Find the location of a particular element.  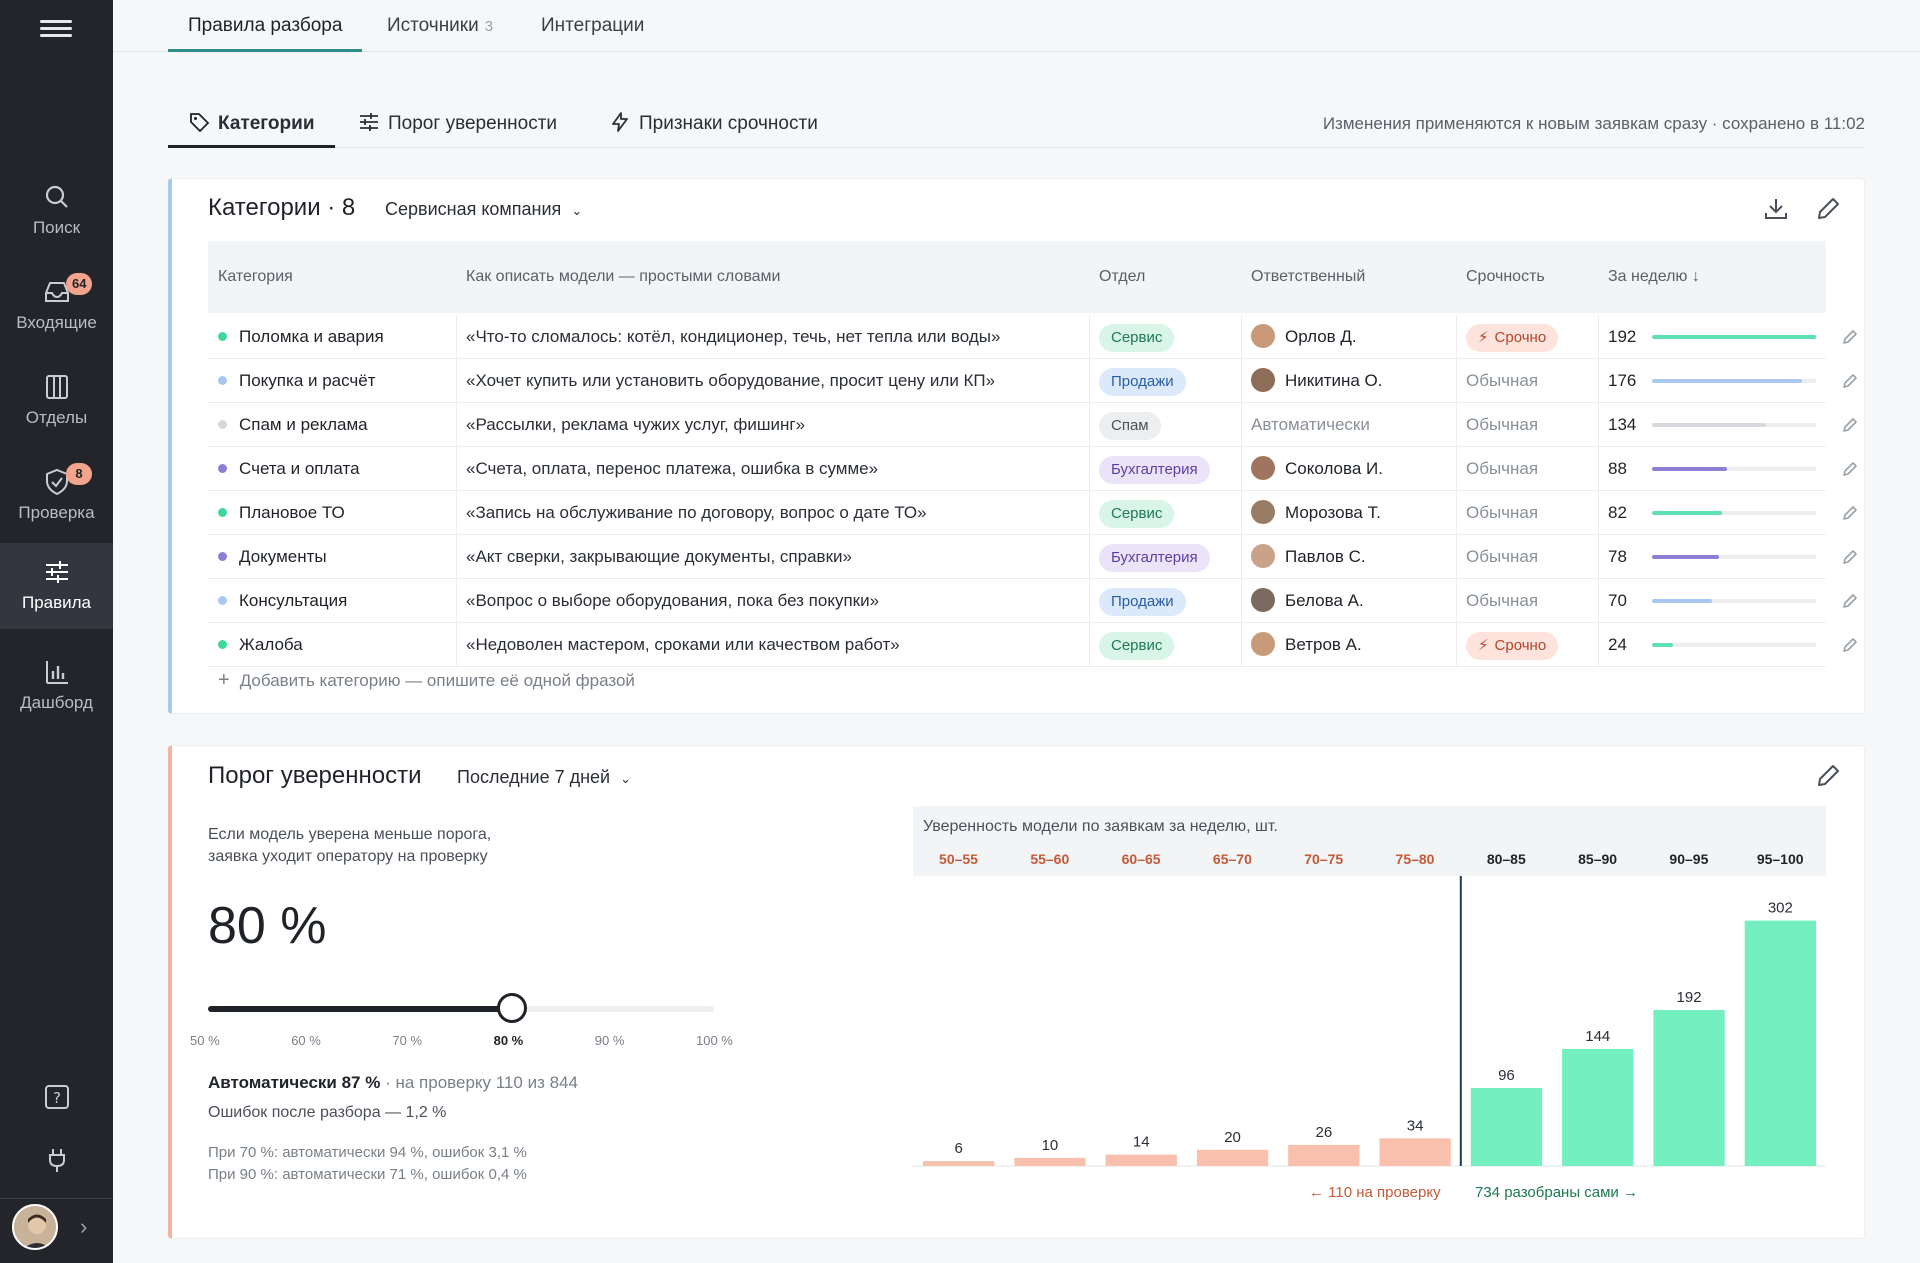

bar-65–70 is located at coordinates (1232, 1157).